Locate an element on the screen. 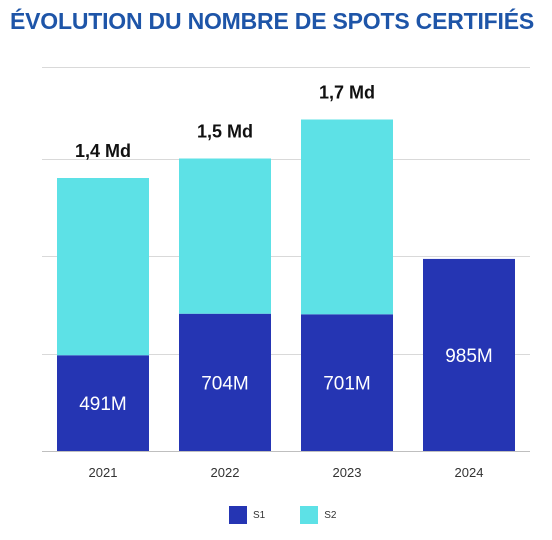  legend-item-s2: S2 is located at coordinates (318, 515).